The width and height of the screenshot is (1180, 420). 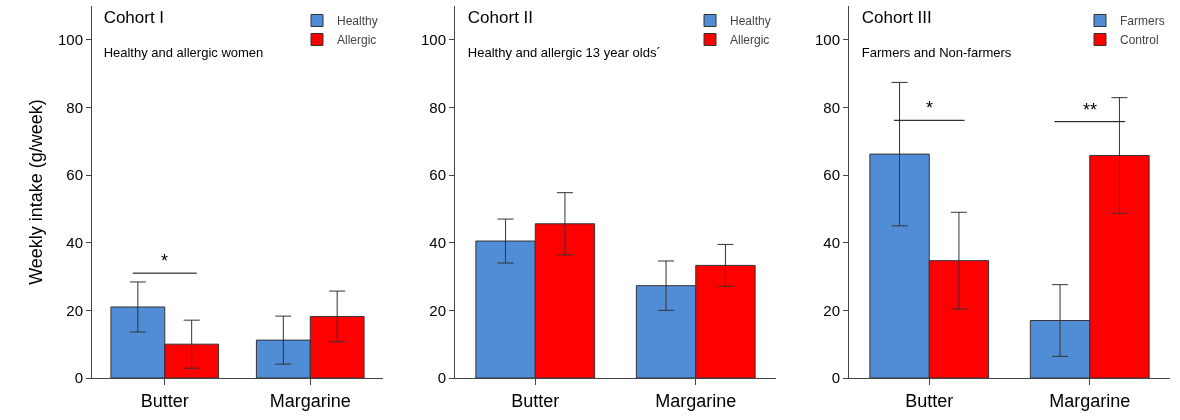 What do you see at coordinates (134, 18) in the screenshot?
I see `chart-title: Cohort I` at bounding box center [134, 18].